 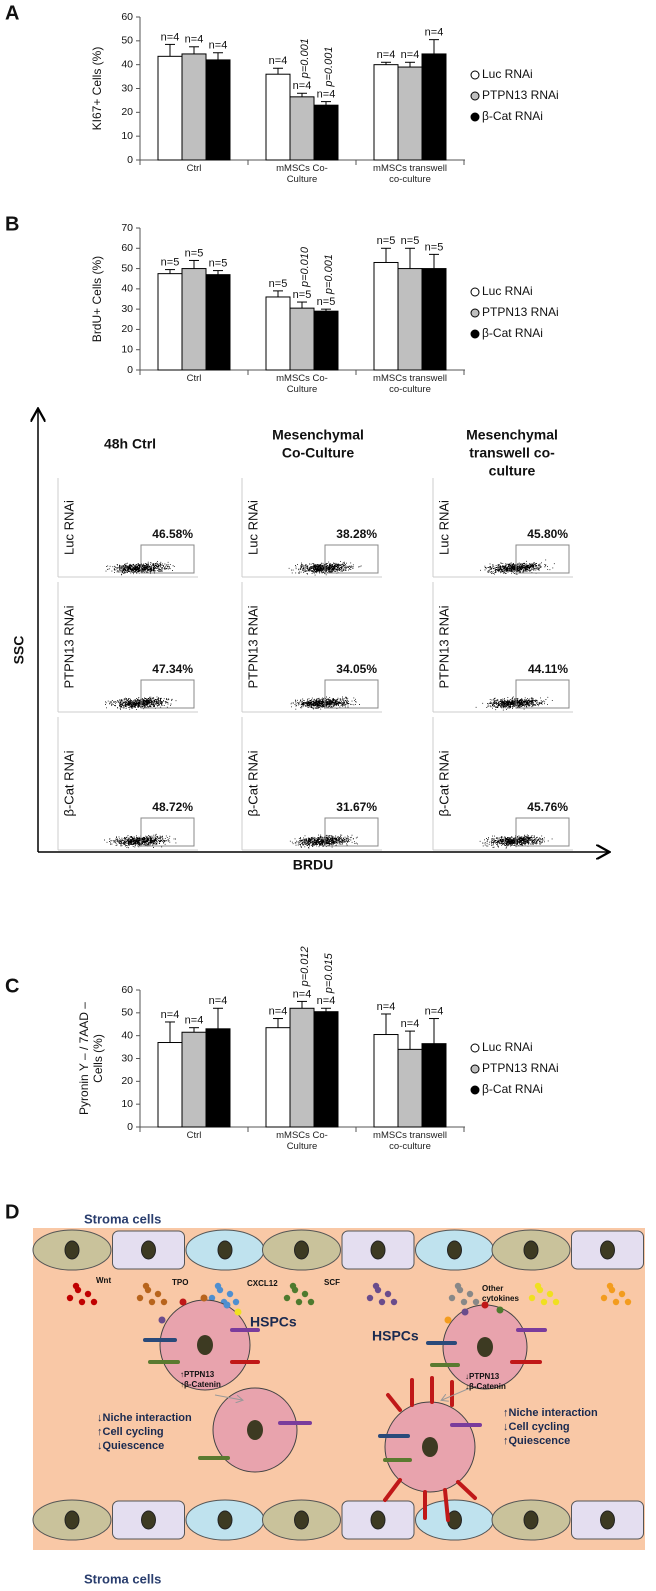 What do you see at coordinates (68, 783) in the screenshot?
I see `flow-row-label: β-Cat RNAi` at bounding box center [68, 783].